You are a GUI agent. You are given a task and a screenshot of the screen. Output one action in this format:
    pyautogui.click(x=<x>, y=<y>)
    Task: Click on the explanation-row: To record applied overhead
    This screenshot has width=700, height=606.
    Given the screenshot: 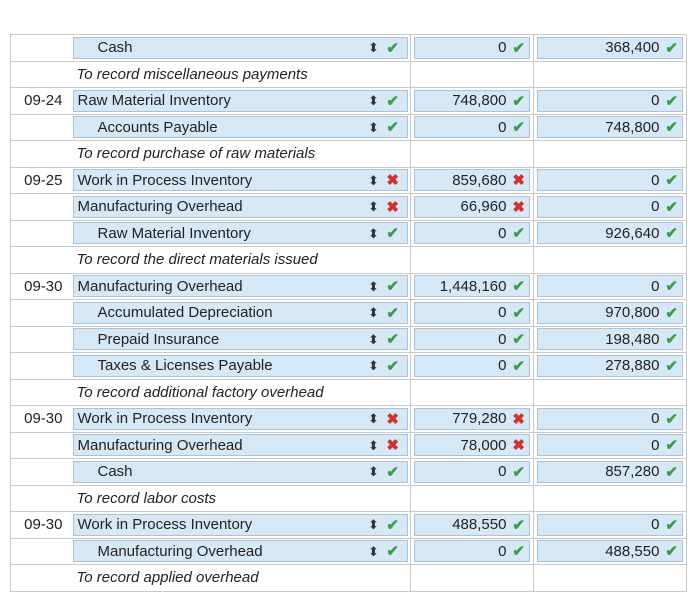 What is the action you would take?
    pyautogui.click(x=348, y=578)
    